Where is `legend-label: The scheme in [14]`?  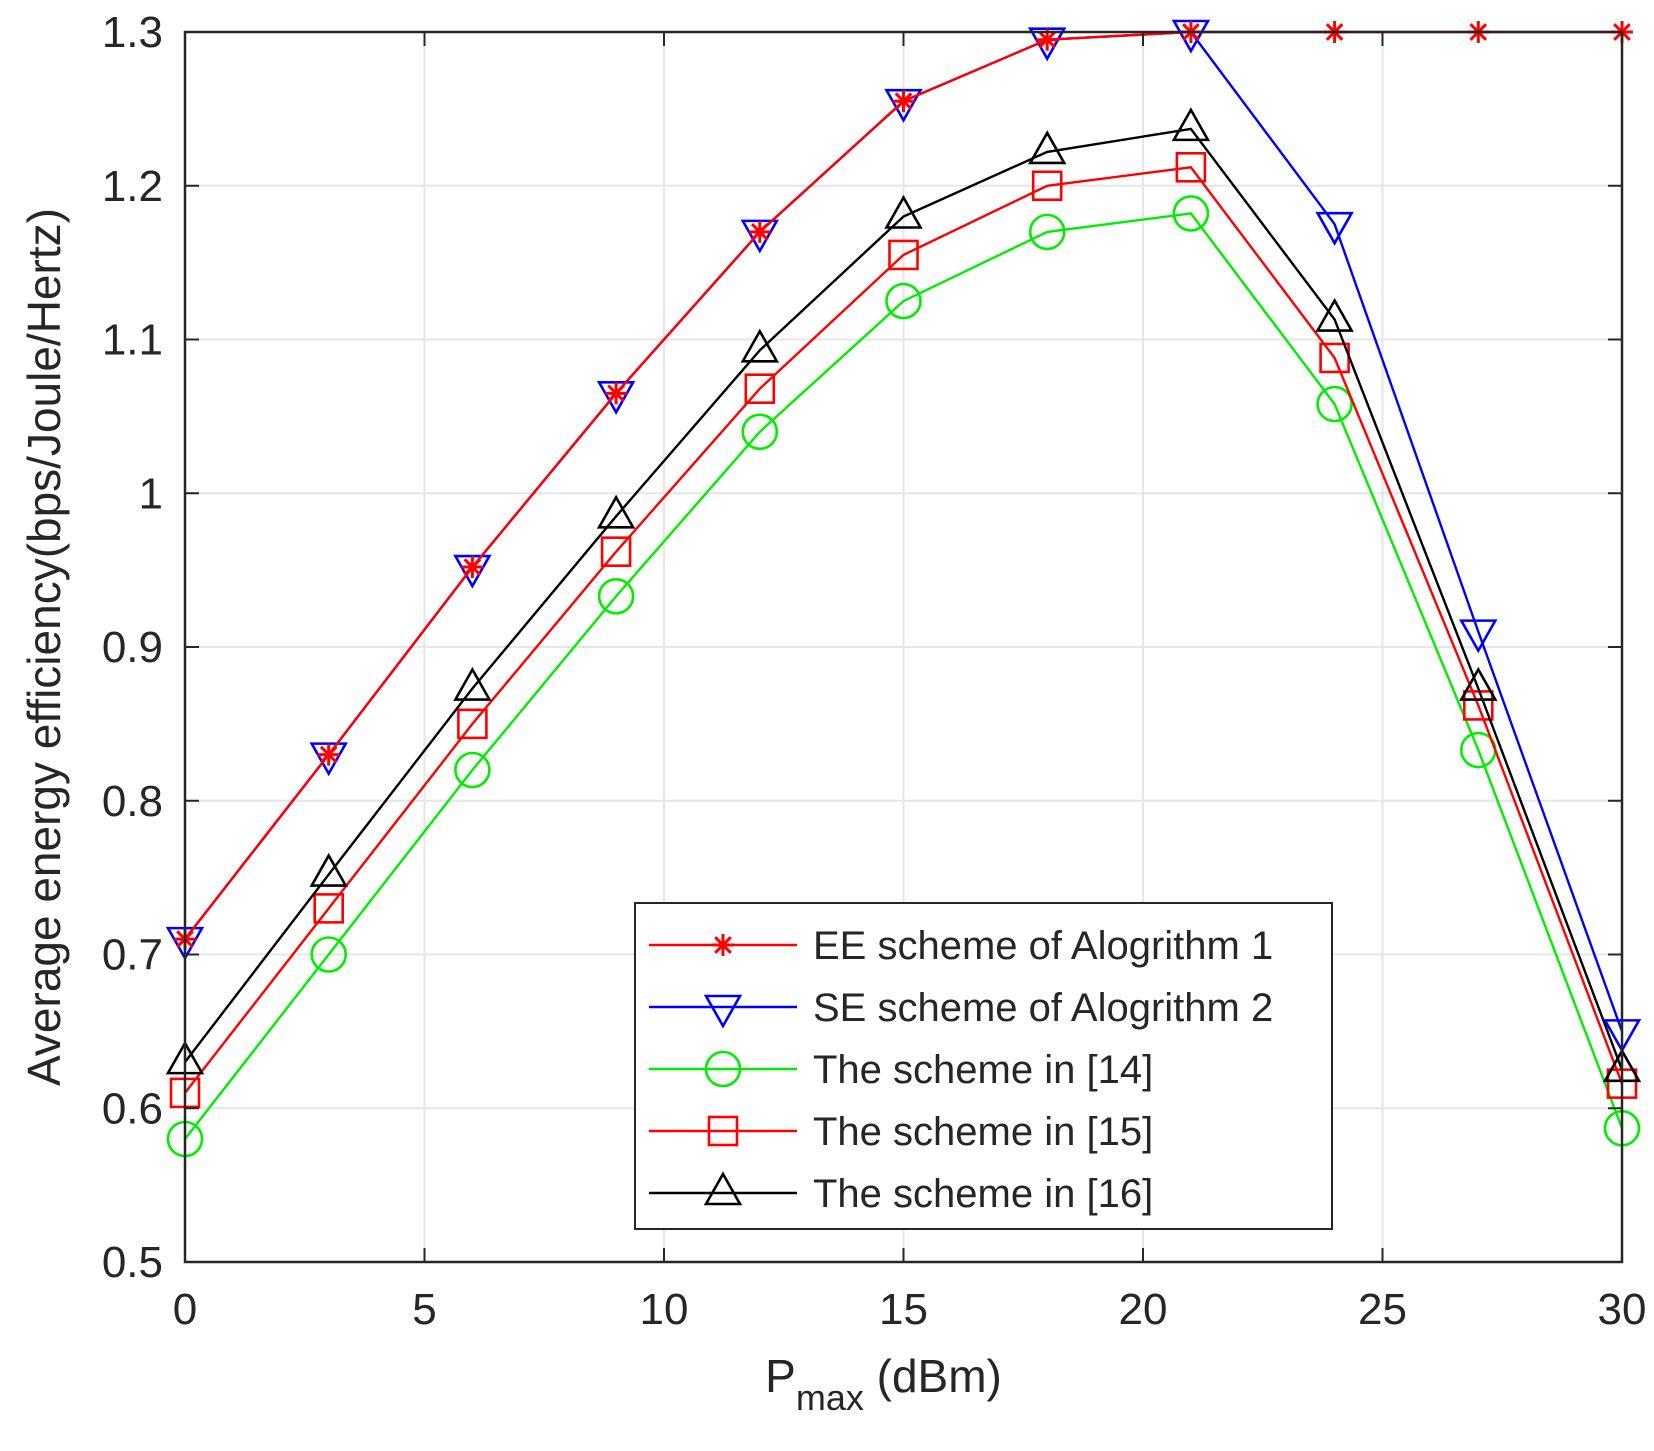 legend-label: The scheme in [14] is located at coordinates (983, 1070).